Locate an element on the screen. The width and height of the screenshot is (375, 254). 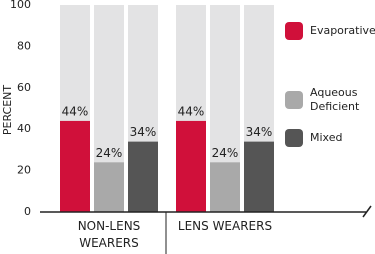
x-tick-label: NON-LENS WEARERS is located at coordinates (109, 234).